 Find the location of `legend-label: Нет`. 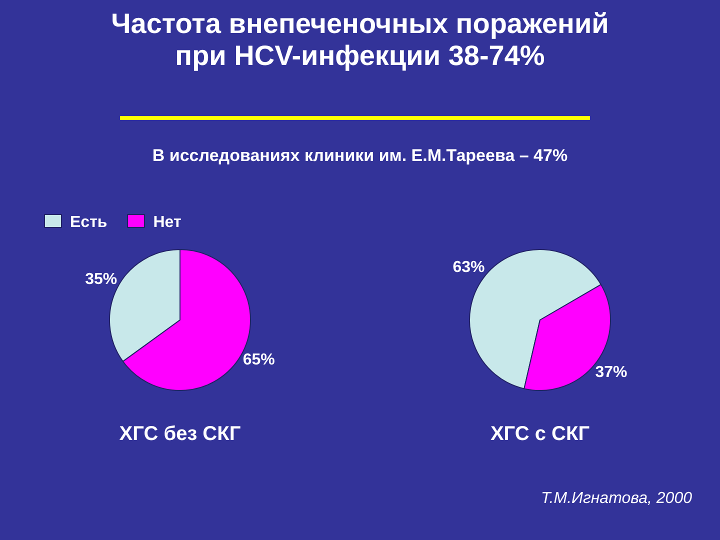

legend-label: Нет is located at coordinates (167, 223).